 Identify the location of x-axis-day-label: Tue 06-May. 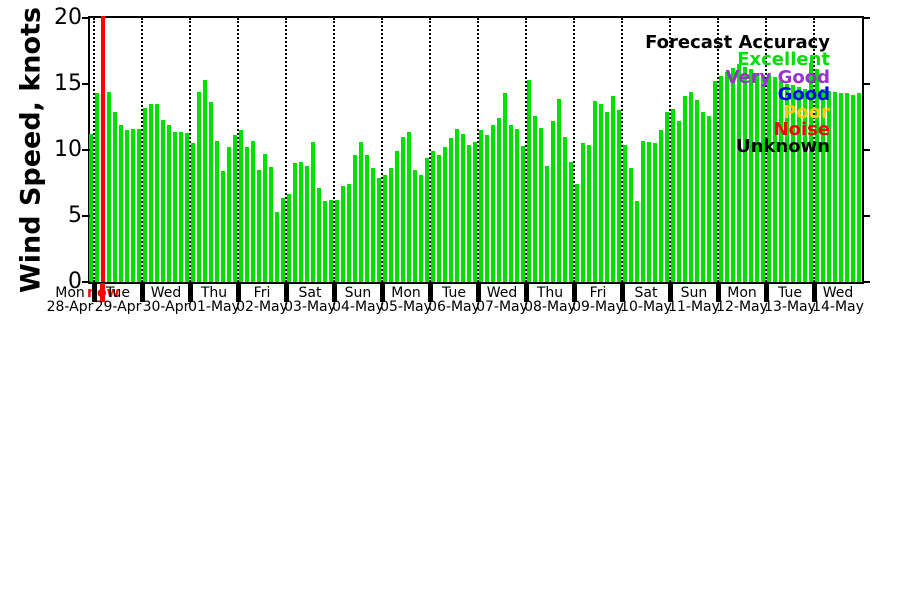
(454, 300).